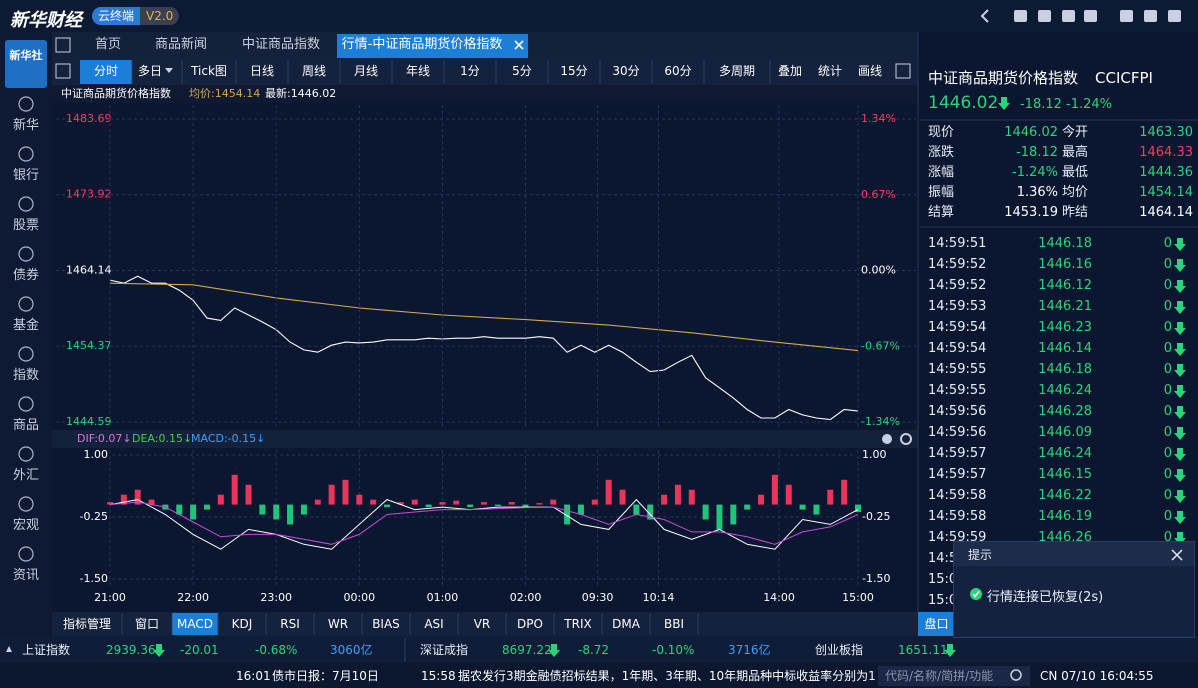  What do you see at coordinates (976, 594) in the screenshot?
I see `ok-icon` at bounding box center [976, 594].